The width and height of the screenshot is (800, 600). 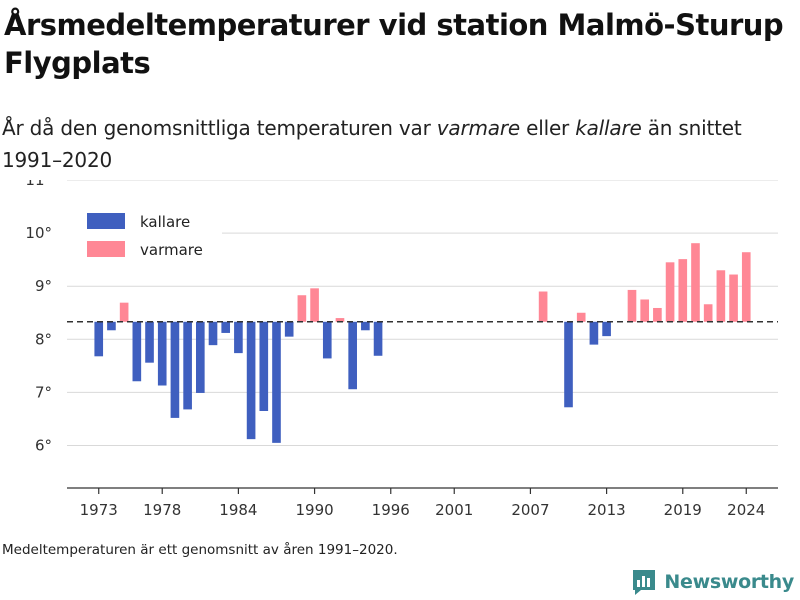 I want to click on x-tick-label: 2019, so click(x=683, y=510).